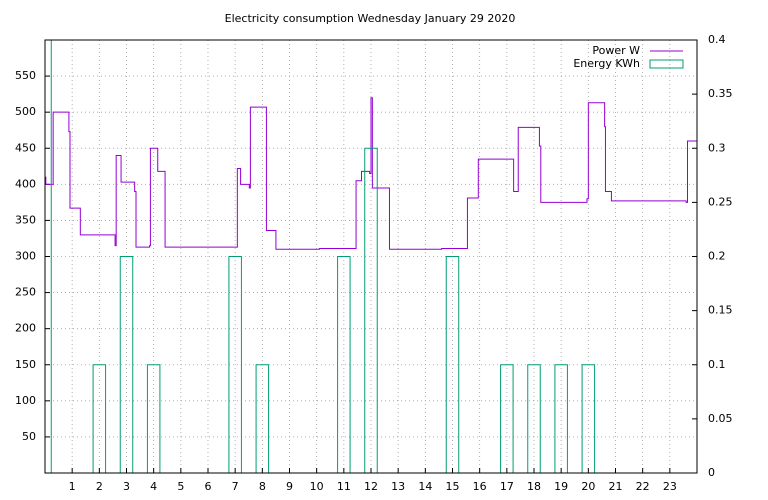 The height and width of the screenshot is (500, 768). Describe the element at coordinates (398, 486) in the screenshot. I see `x-tick-label: 13` at that location.